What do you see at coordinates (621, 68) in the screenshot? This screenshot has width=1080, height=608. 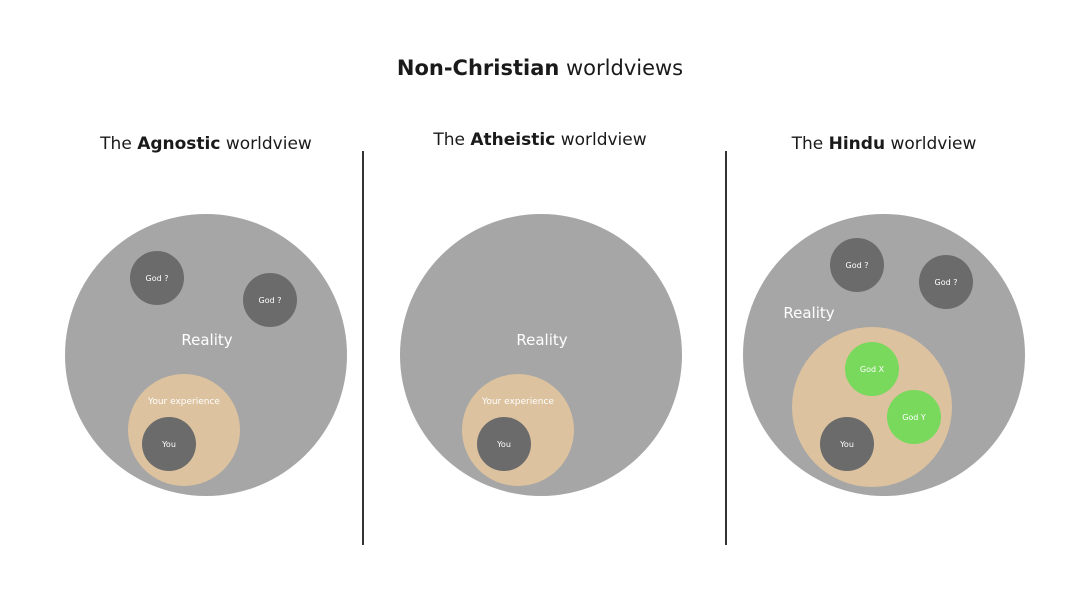 I see `title-rest: worldviews` at bounding box center [621, 68].